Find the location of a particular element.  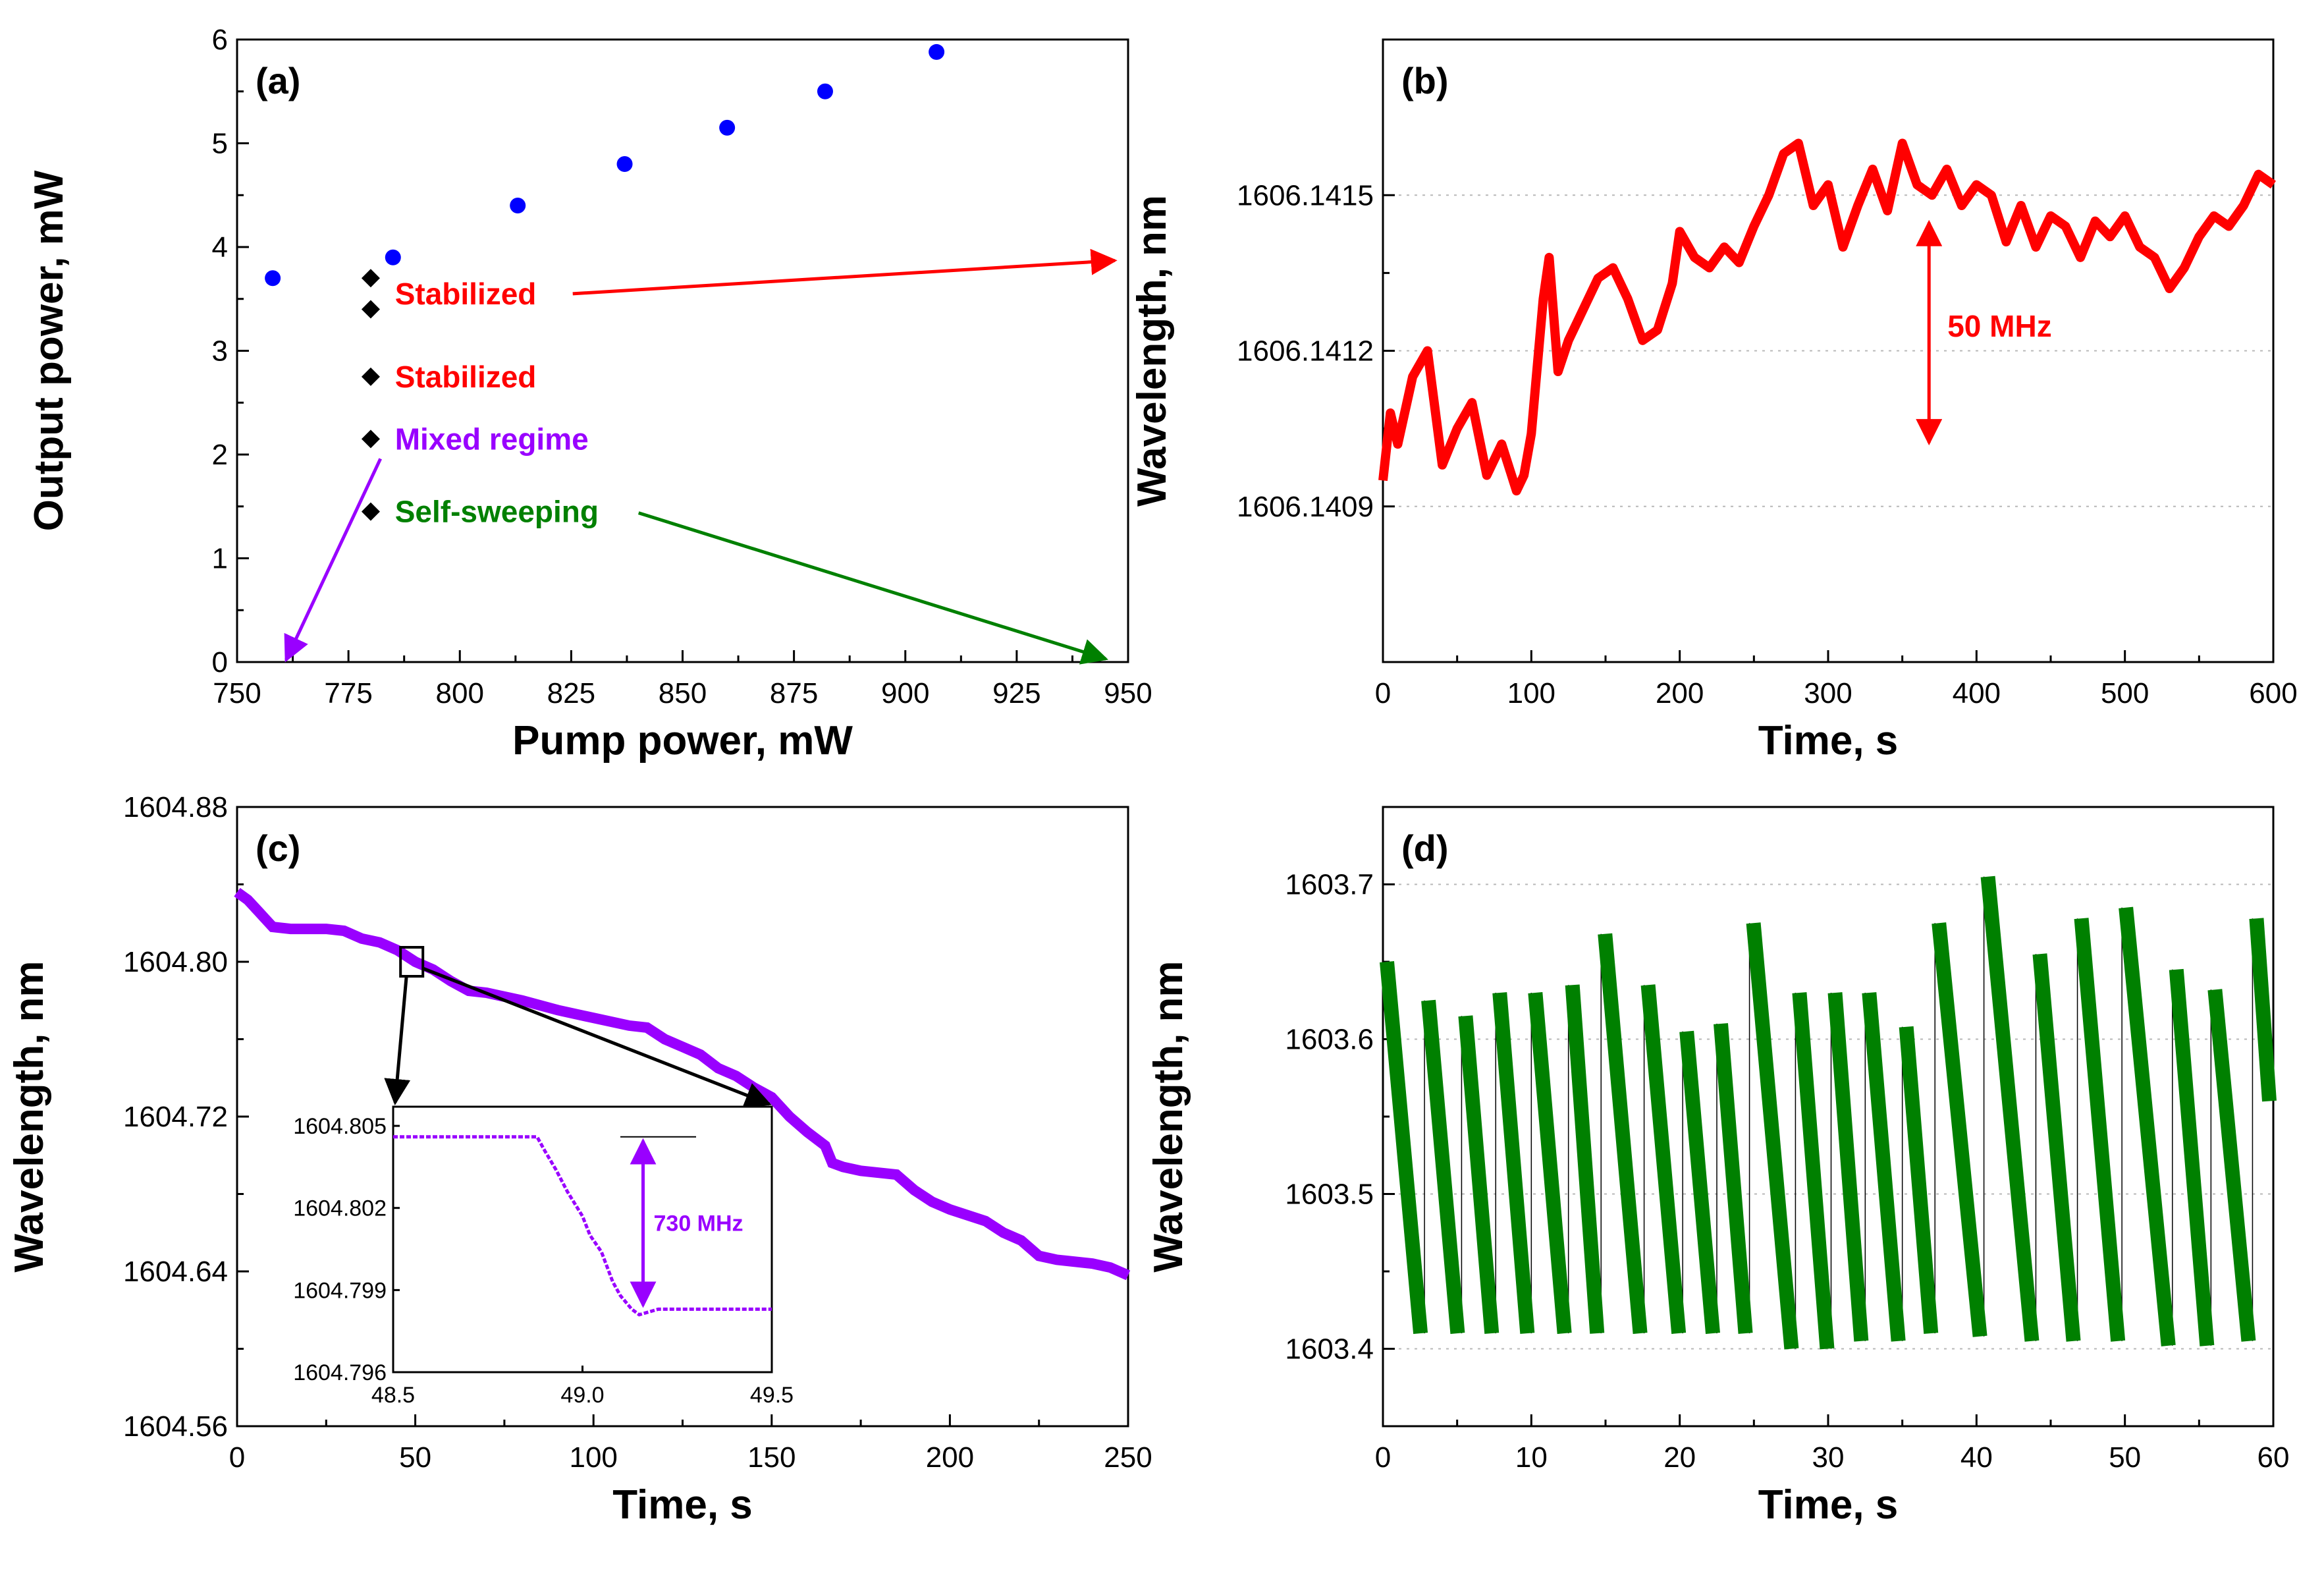

y-tick-label: 2 is located at coordinates (220, 455).